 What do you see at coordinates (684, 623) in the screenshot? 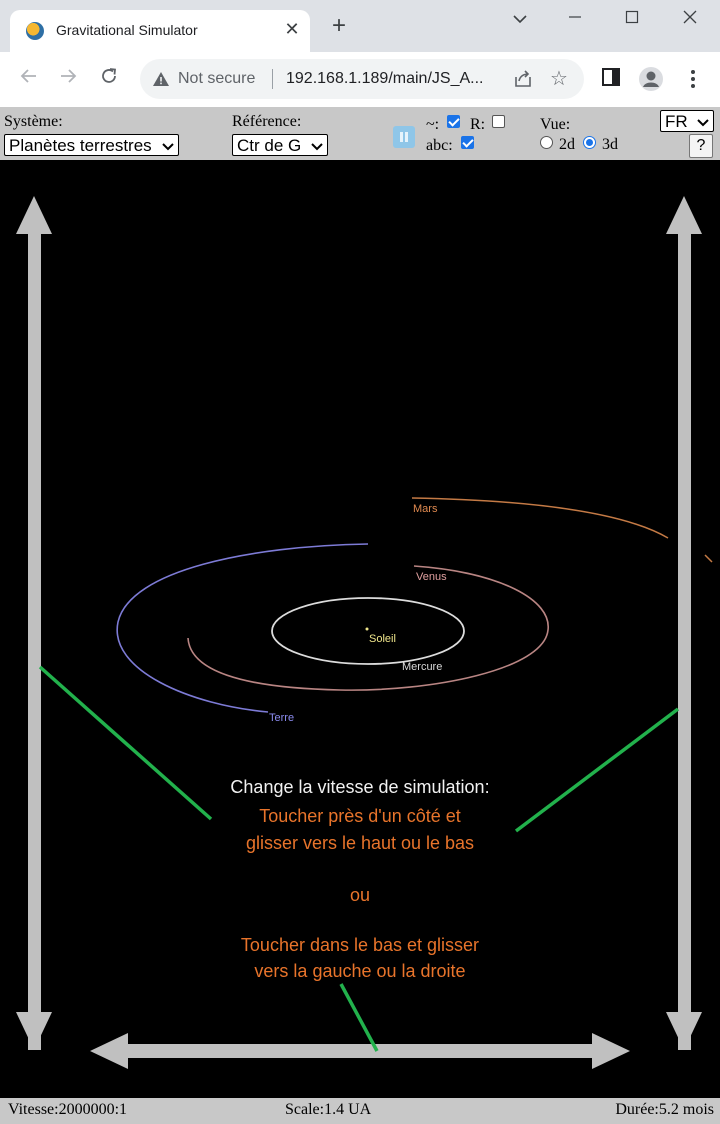
I see `right-speed-arrow-icon` at bounding box center [684, 623].